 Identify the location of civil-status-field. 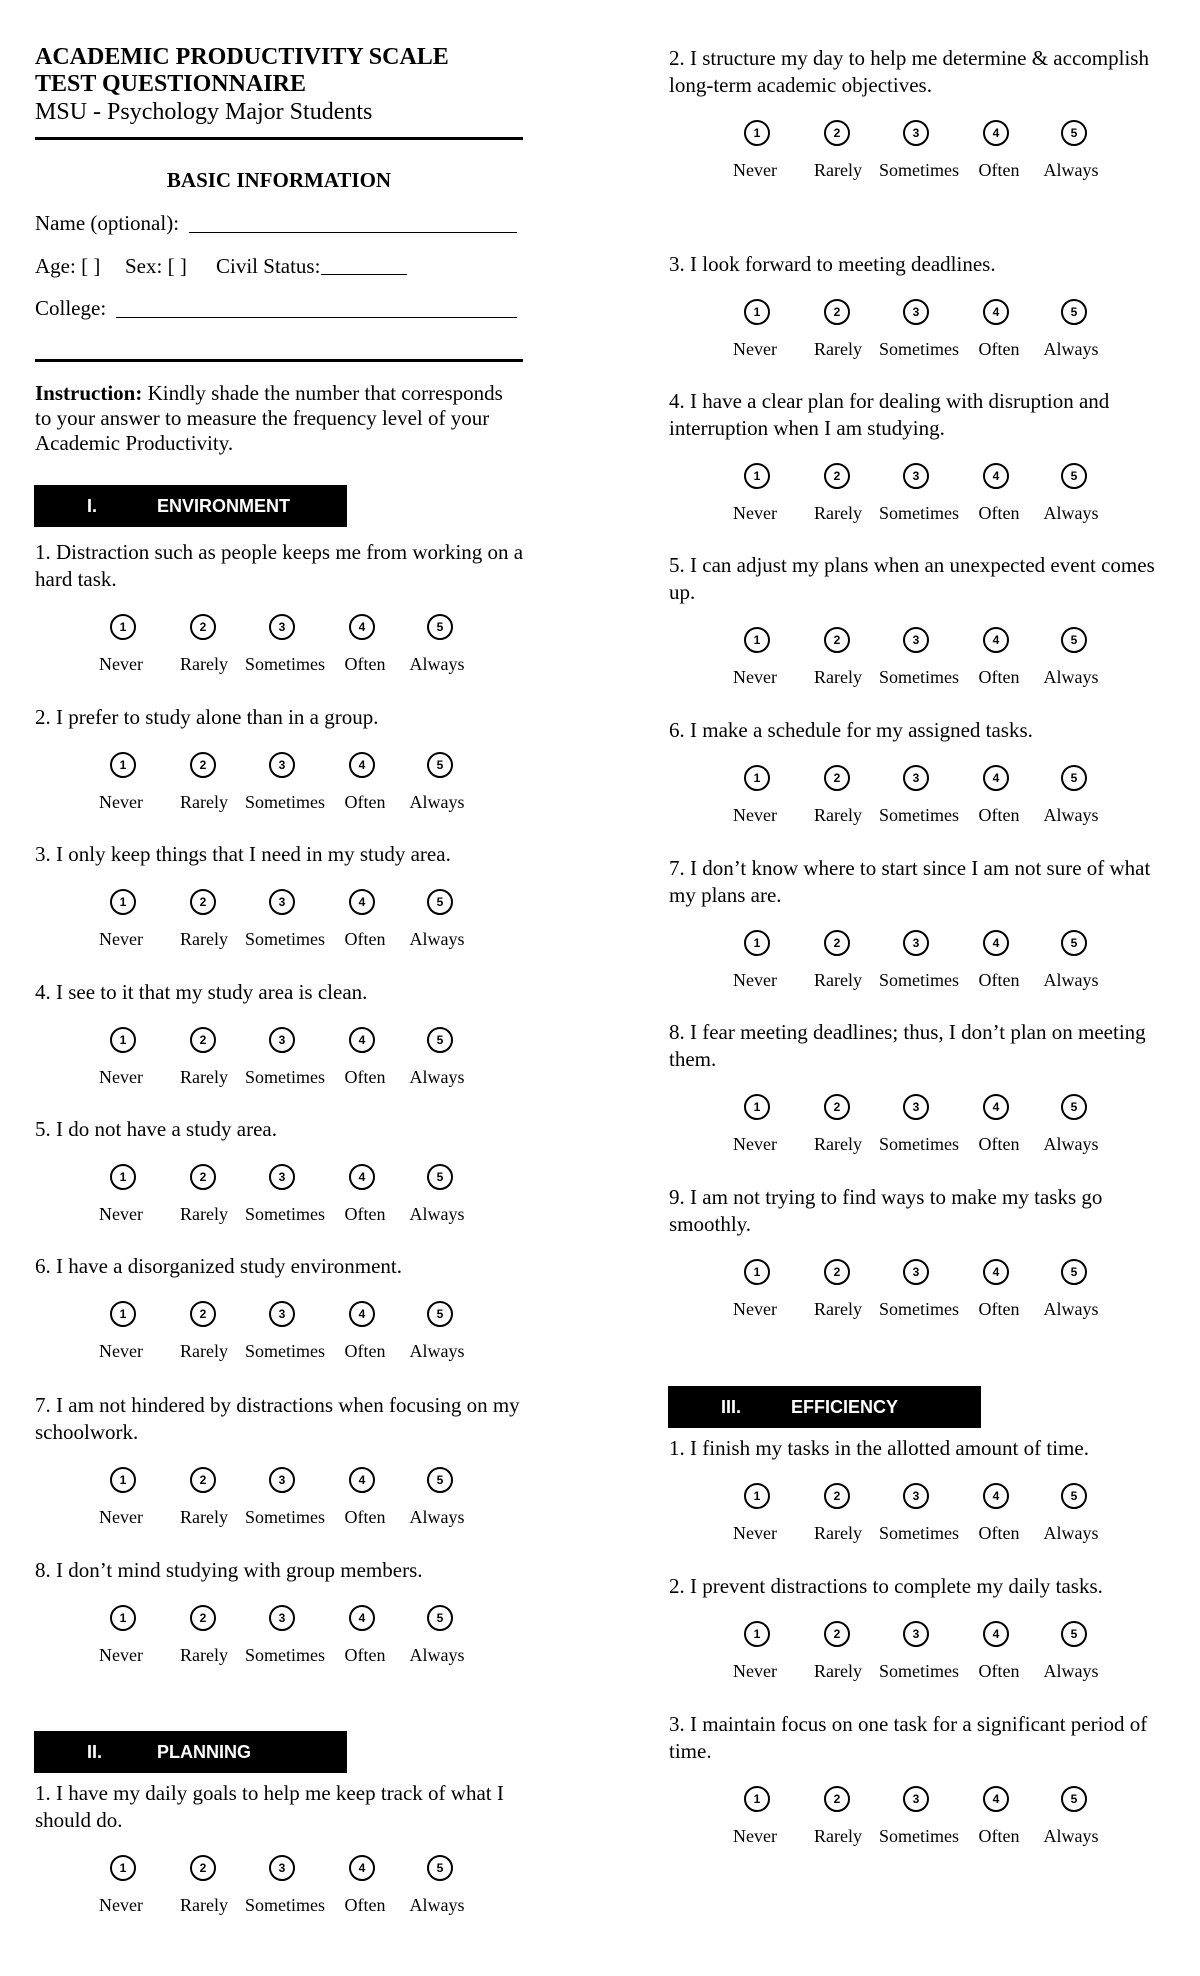
(364, 274).